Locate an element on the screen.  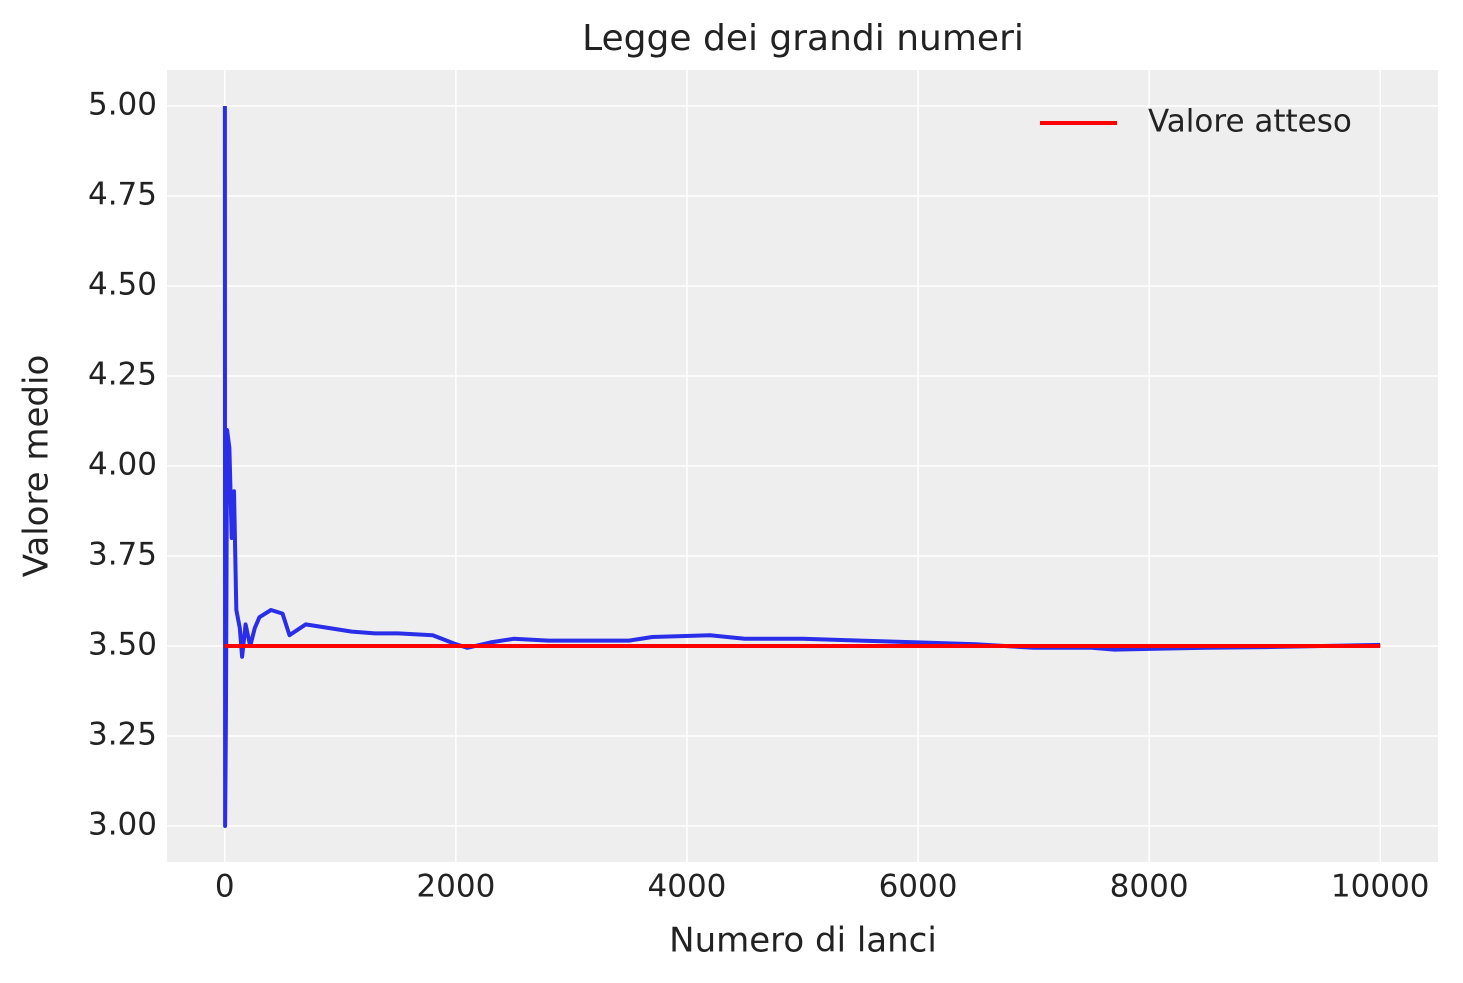
y-tick-label: 3.50 is located at coordinates (122, 645).